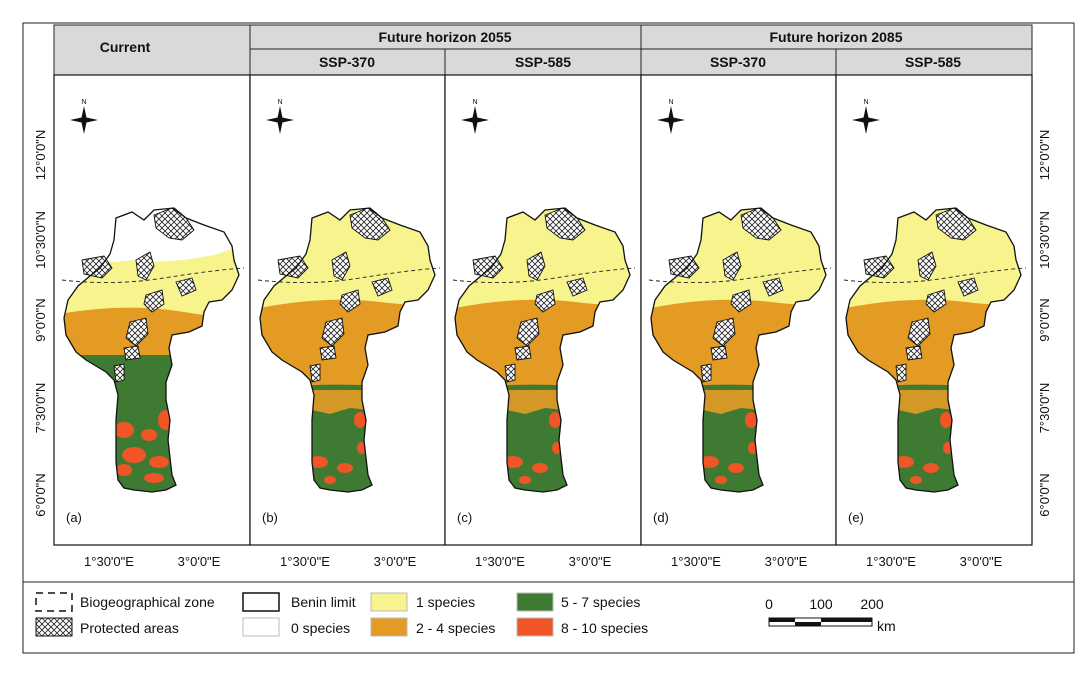  What do you see at coordinates (152, 50) in the screenshot?
I see `header-current-cell` at bounding box center [152, 50].